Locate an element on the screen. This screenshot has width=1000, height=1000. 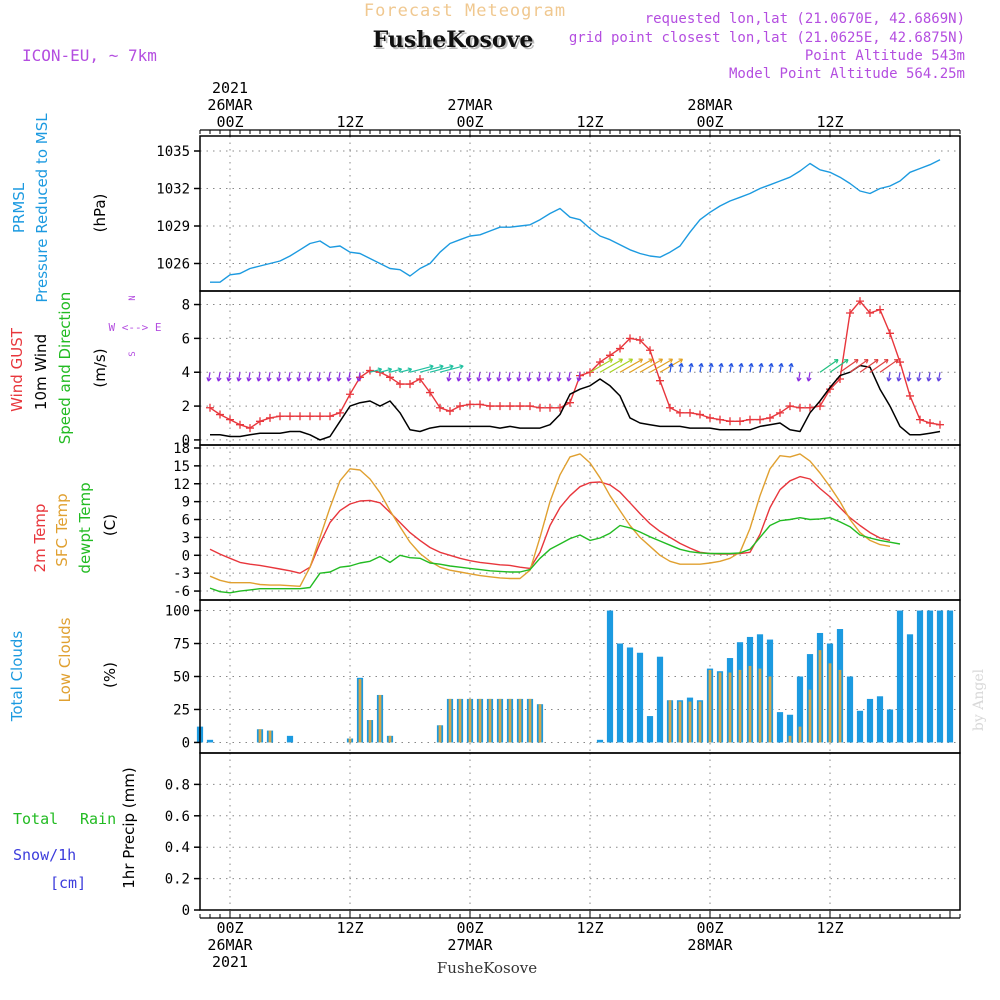
y-tick-label: 1026 is located at coordinates (173, 265).